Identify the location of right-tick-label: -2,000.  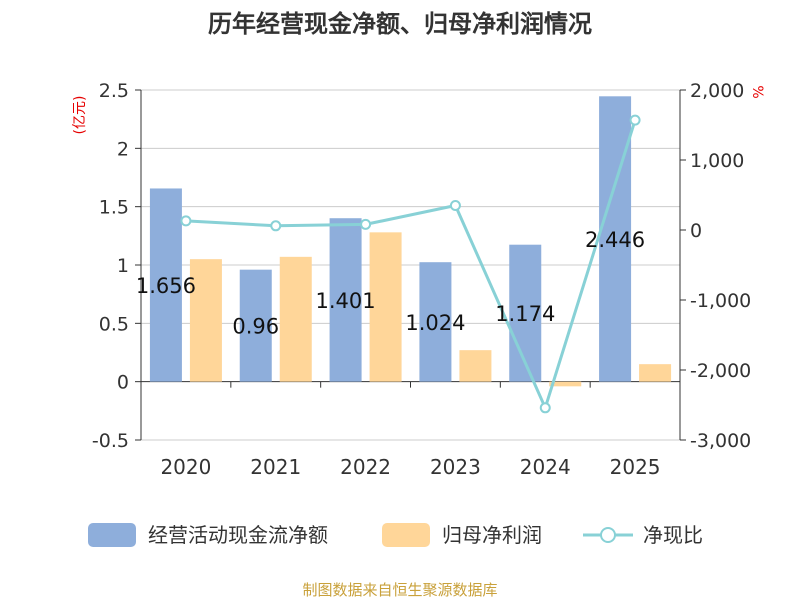
(720, 371).